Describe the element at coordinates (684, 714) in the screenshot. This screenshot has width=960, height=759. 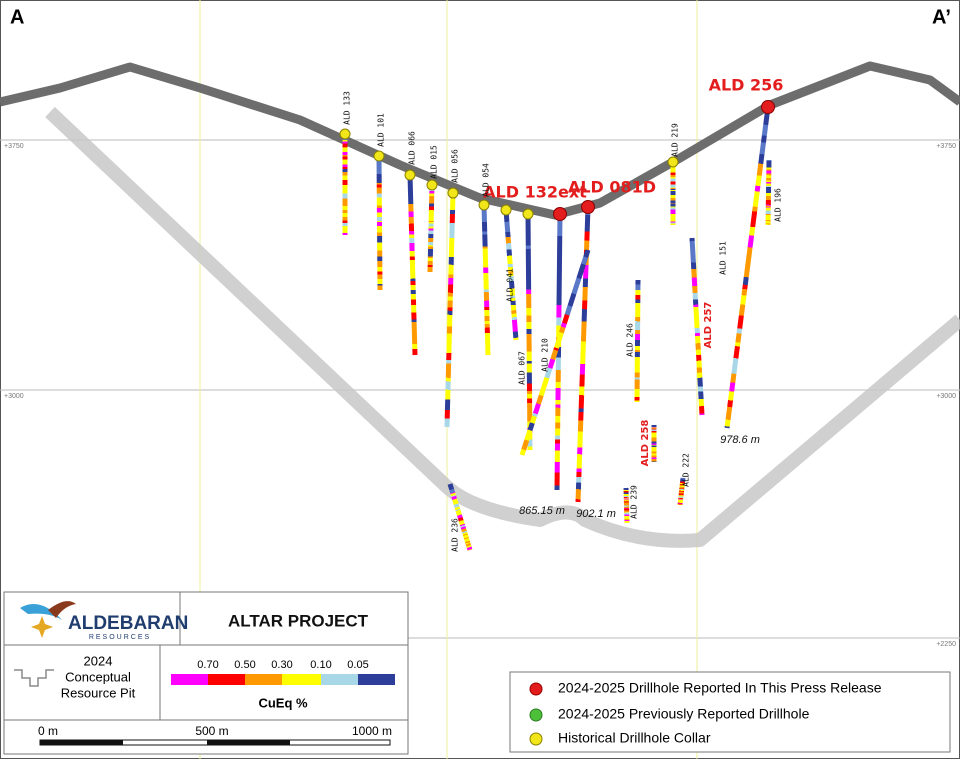
I see `legend-entry: 2024-2025 Previously Reported Drillhole` at that location.